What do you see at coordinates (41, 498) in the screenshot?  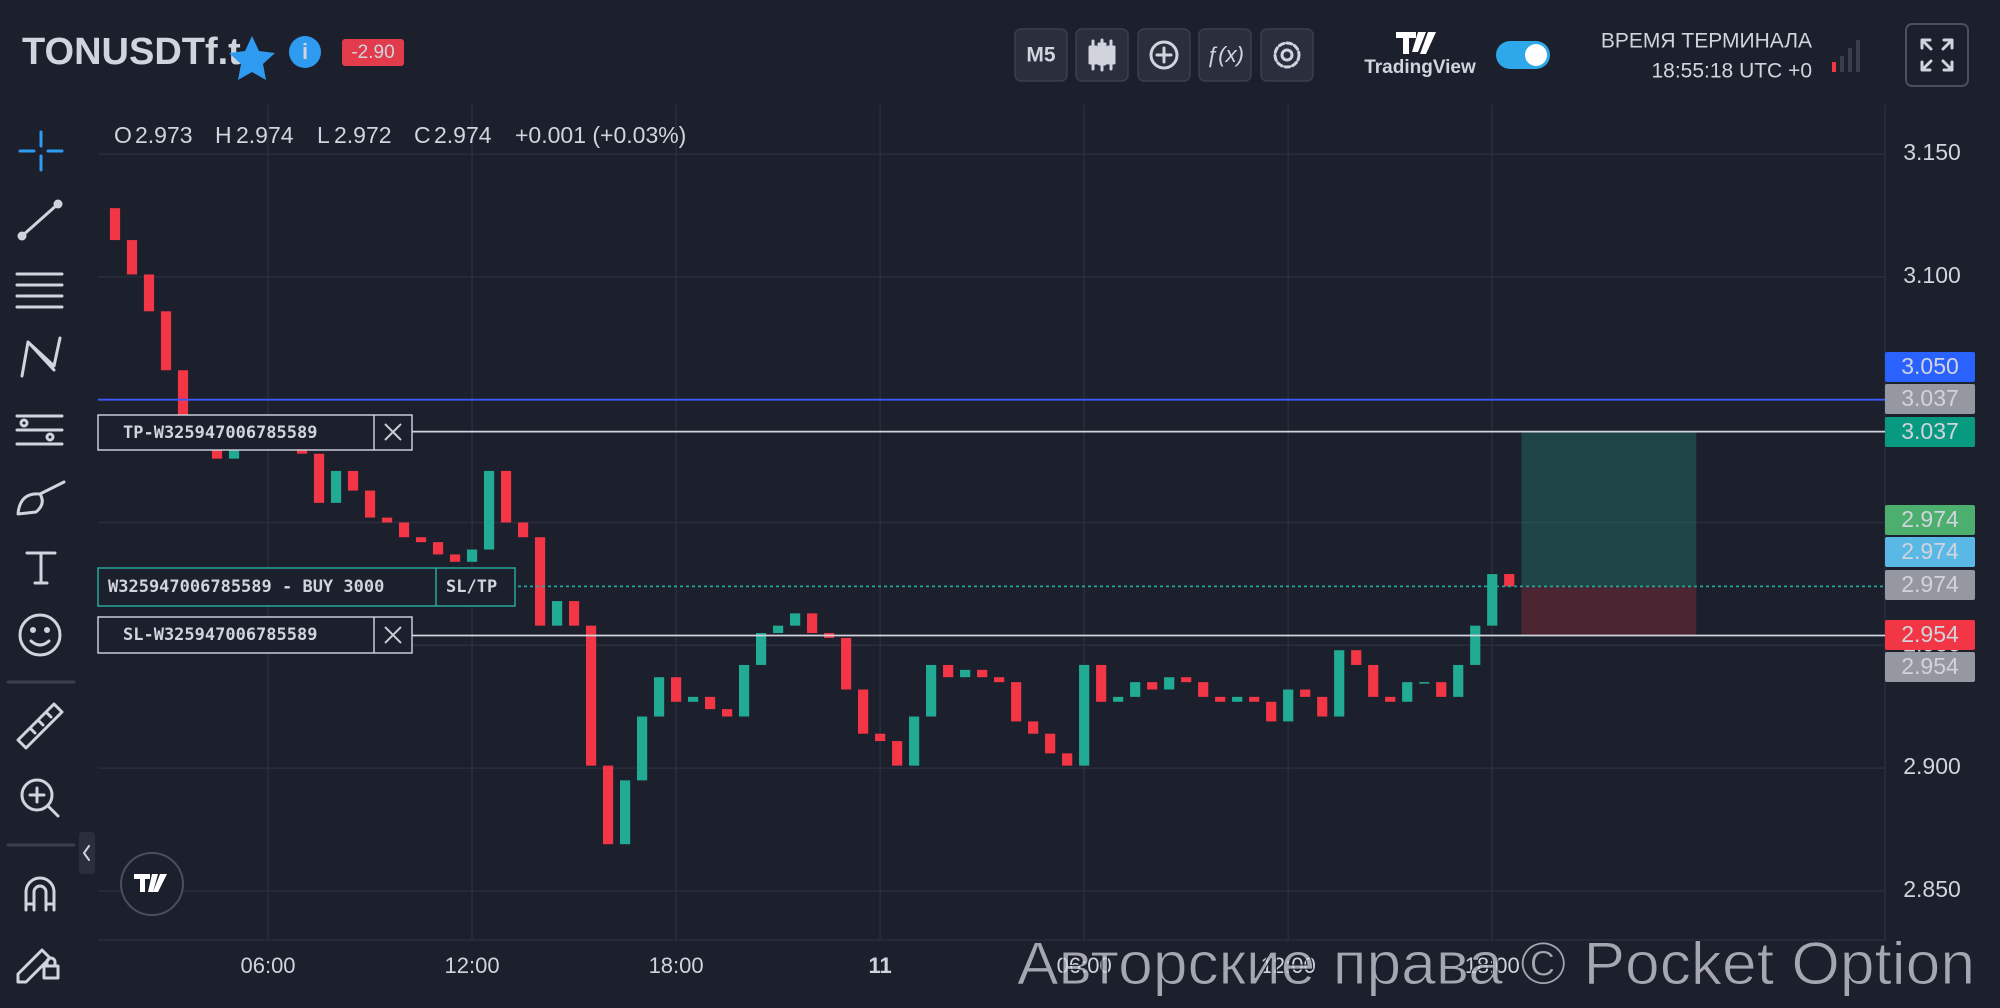 I see `brush-tool` at bounding box center [41, 498].